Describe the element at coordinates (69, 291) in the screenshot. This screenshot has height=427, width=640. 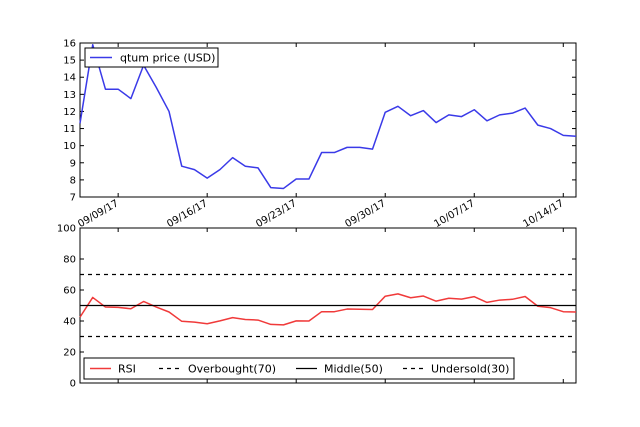
I see `rsi-ytick-label: 60` at that location.